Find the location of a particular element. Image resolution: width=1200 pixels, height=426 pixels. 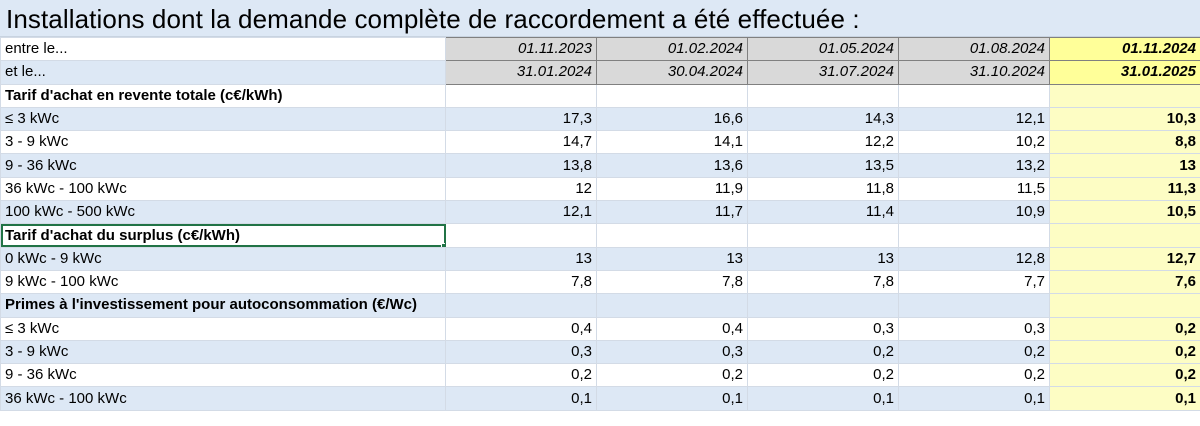

value-cell: 12,2 is located at coordinates (823, 142).